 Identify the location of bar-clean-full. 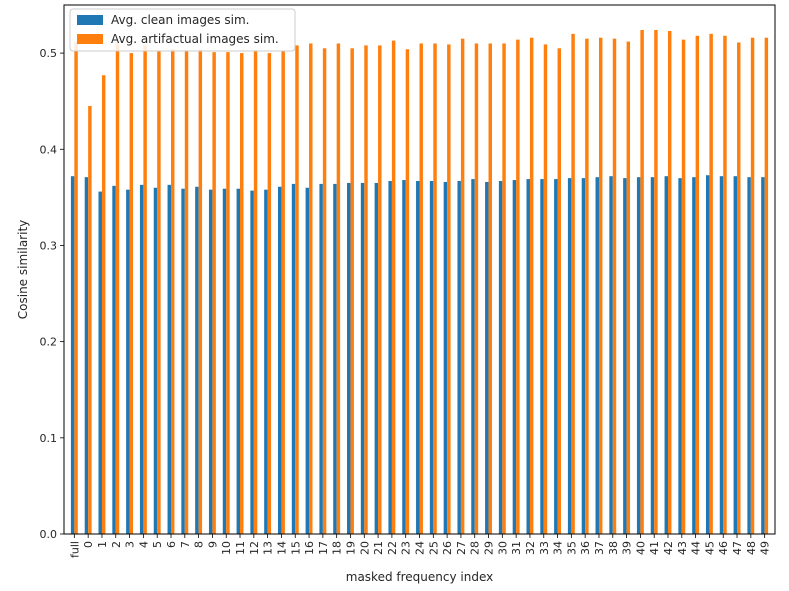
(72, 355).